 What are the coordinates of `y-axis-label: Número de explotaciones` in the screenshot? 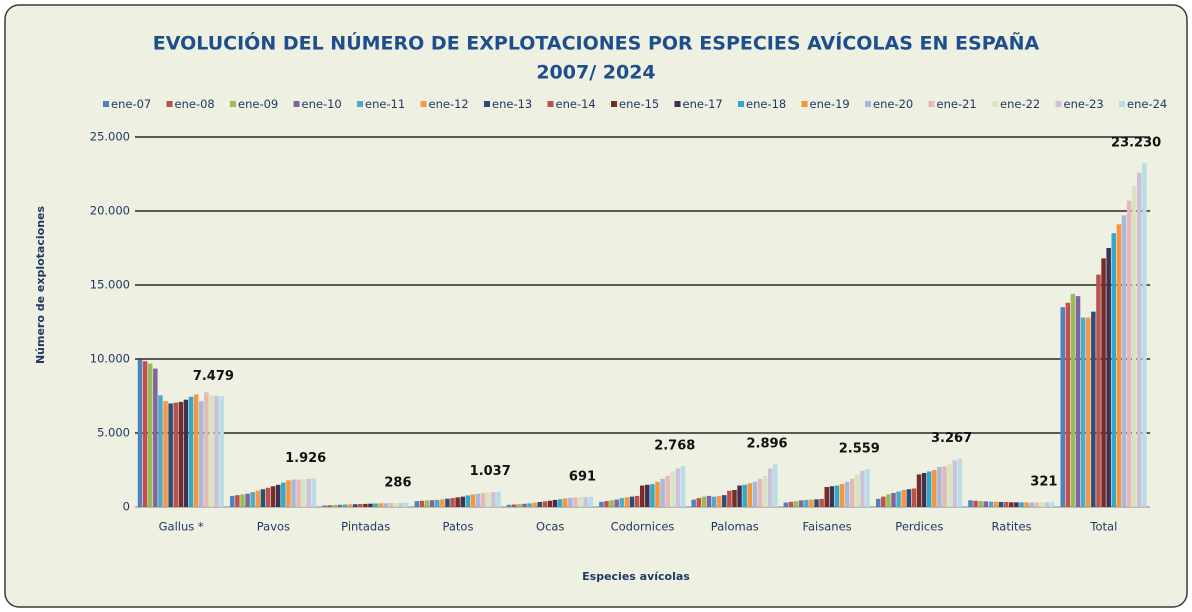 It's located at (40, 285).